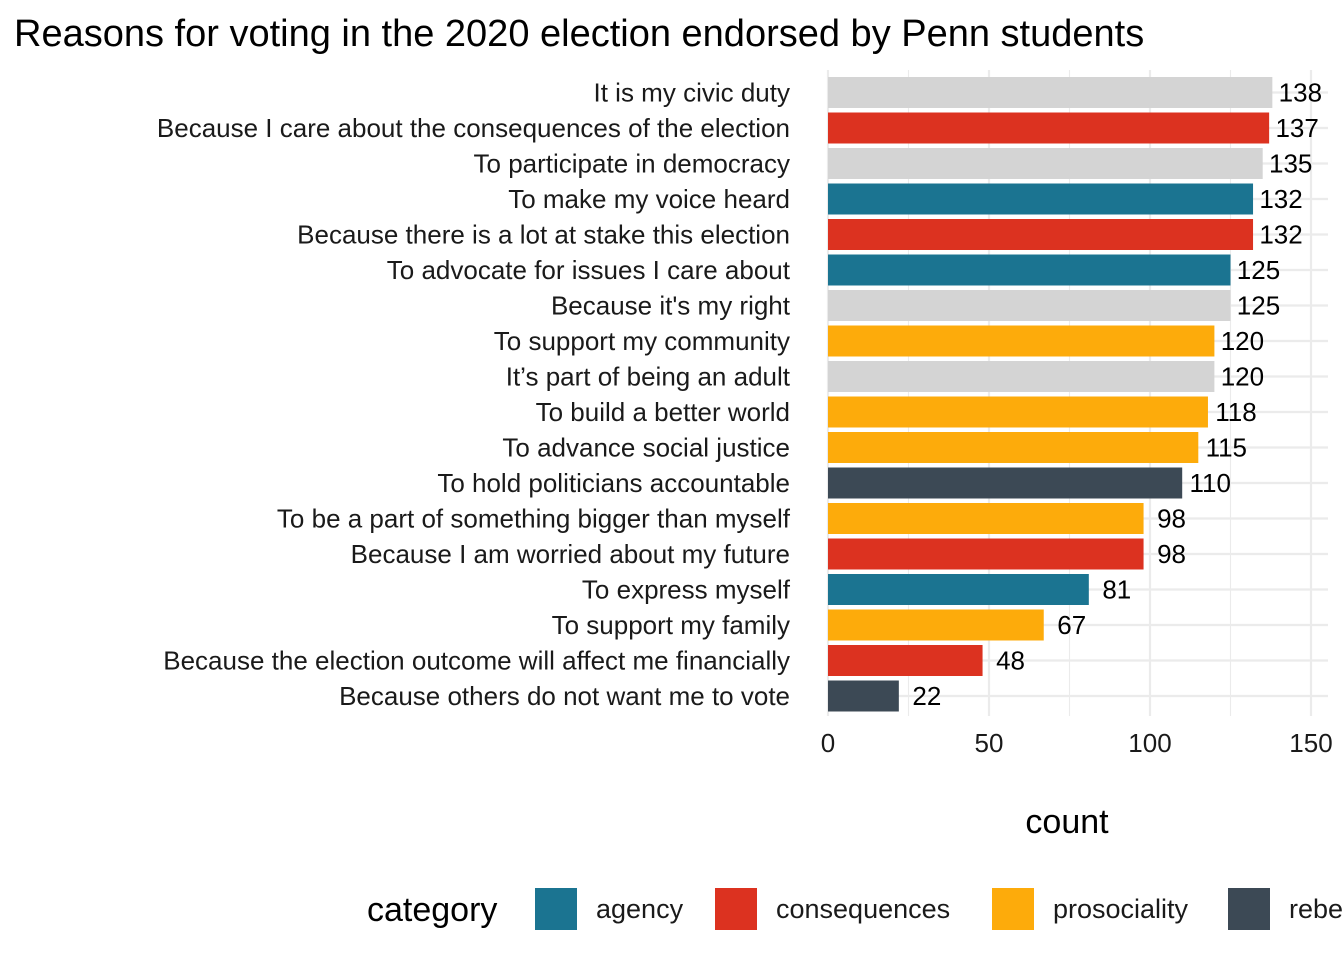  Describe the element at coordinates (646, 448) in the screenshot. I see `category-label: To advance social justice` at that location.